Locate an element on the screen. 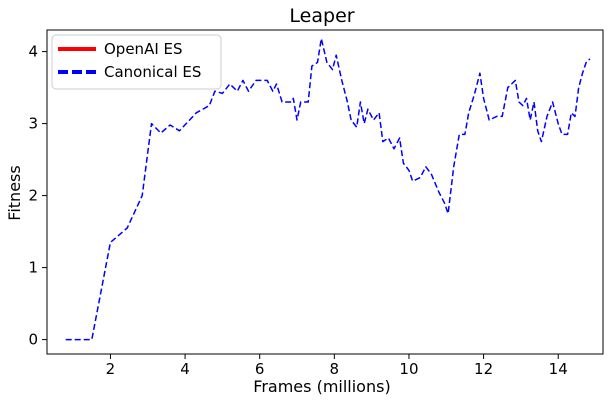 This screenshot has width=608, height=402. x-tick-label: 2 is located at coordinates (111, 369).